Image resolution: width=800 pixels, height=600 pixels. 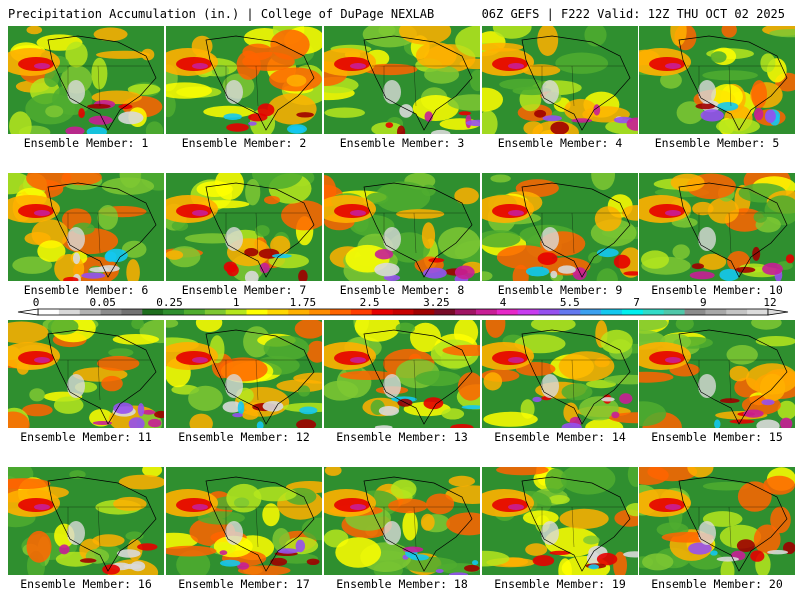 I want to click on ensemble-member-label: Ensemble Member: 12, so click(x=244, y=437).